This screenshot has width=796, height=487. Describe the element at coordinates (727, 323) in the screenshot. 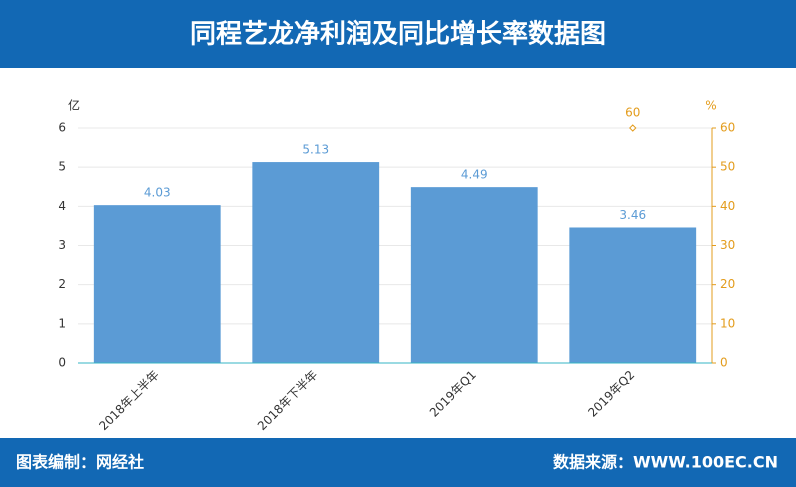

I see `y2-tick-label: 10` at that location.